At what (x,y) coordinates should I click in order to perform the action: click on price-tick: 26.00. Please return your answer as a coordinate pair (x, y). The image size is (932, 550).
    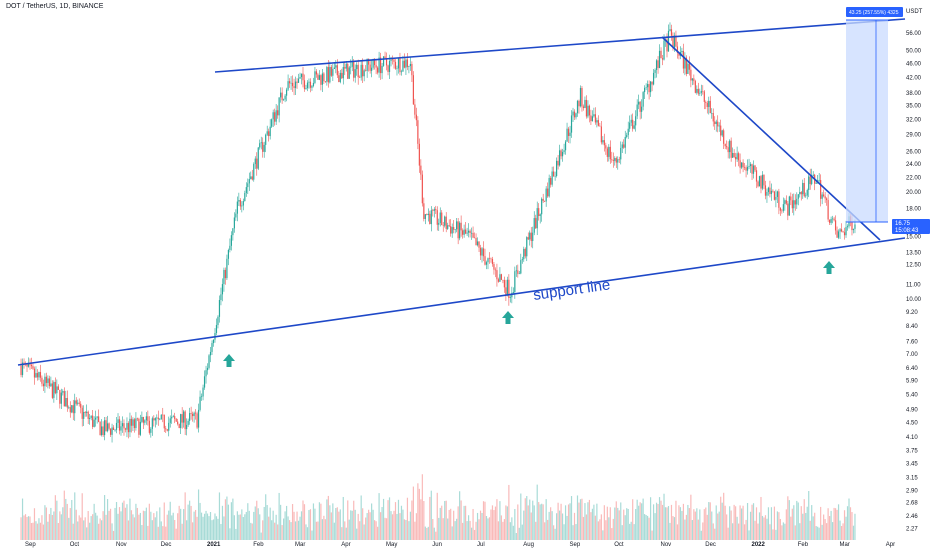
    Looking at the image, I should click on (914, 152).